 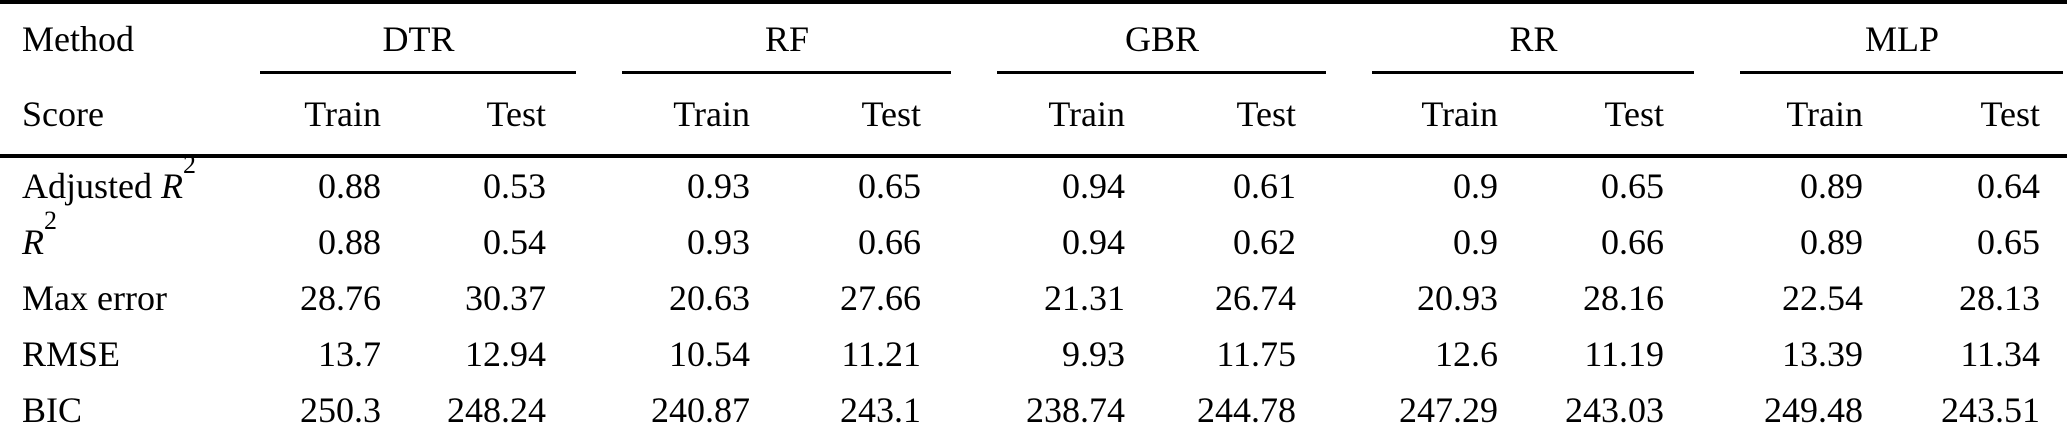 I want to click on value-cell: 249.48, so click(x=1814, y=410).